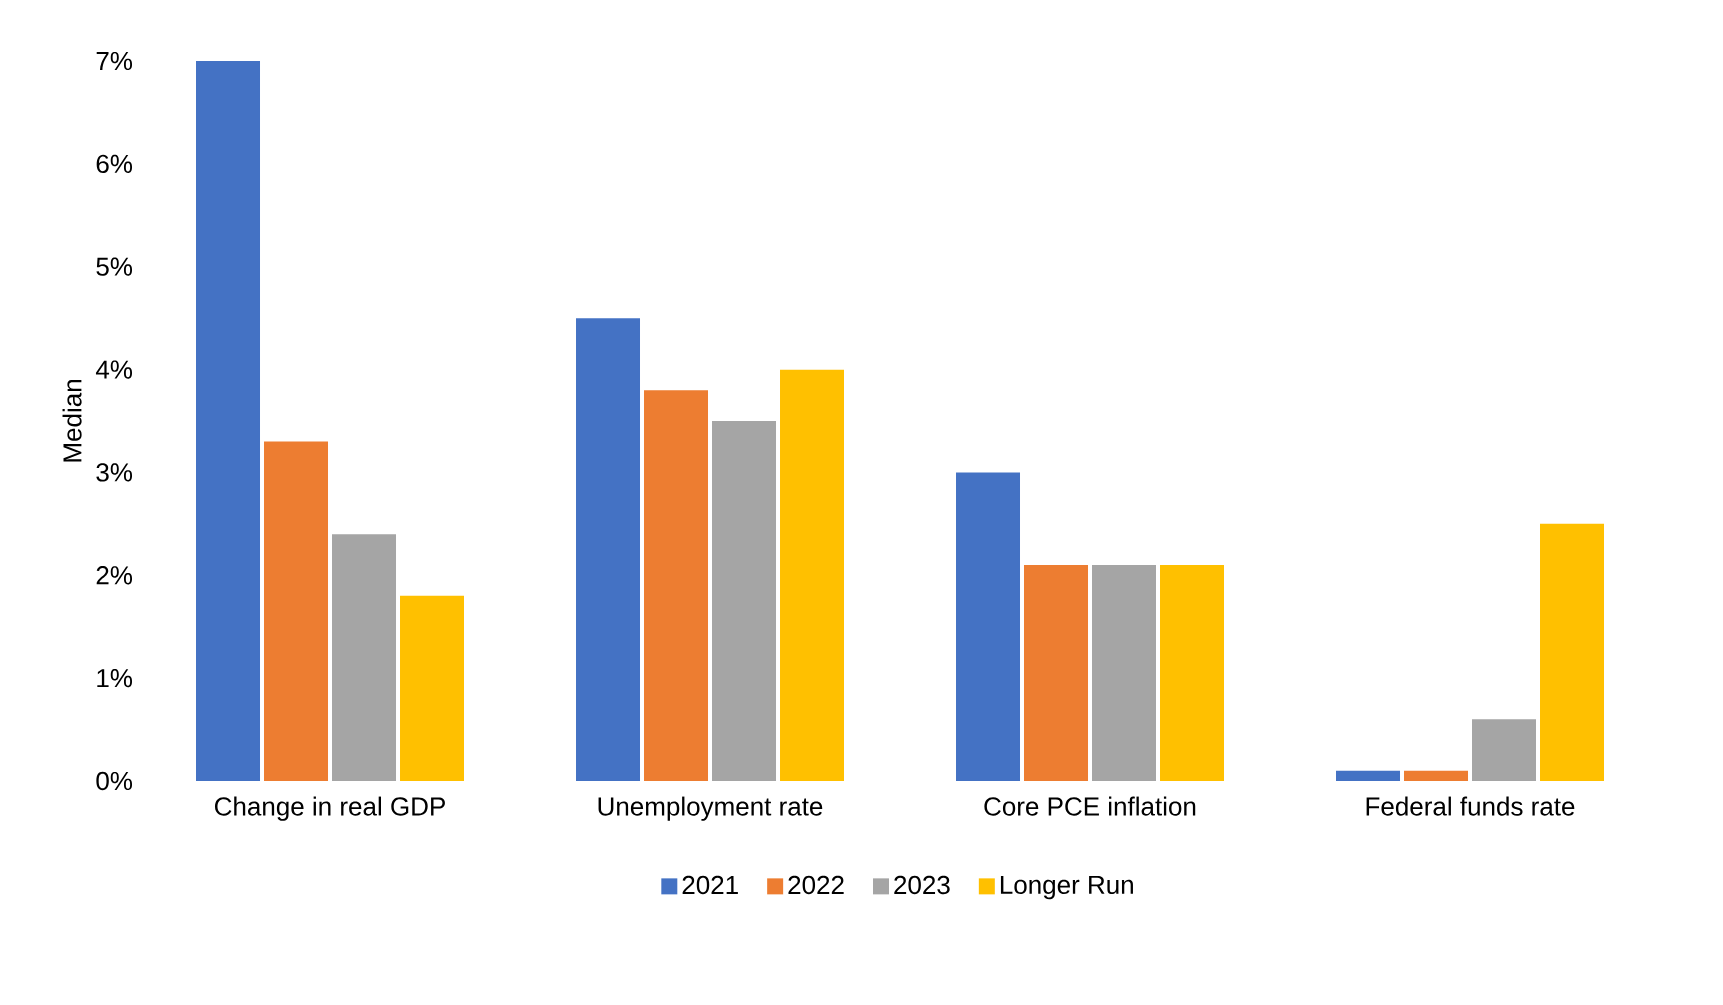 The height and width of the screenshot is (1005, 1723). I want to click on y-tick-label: 1%, so click(115, 678).